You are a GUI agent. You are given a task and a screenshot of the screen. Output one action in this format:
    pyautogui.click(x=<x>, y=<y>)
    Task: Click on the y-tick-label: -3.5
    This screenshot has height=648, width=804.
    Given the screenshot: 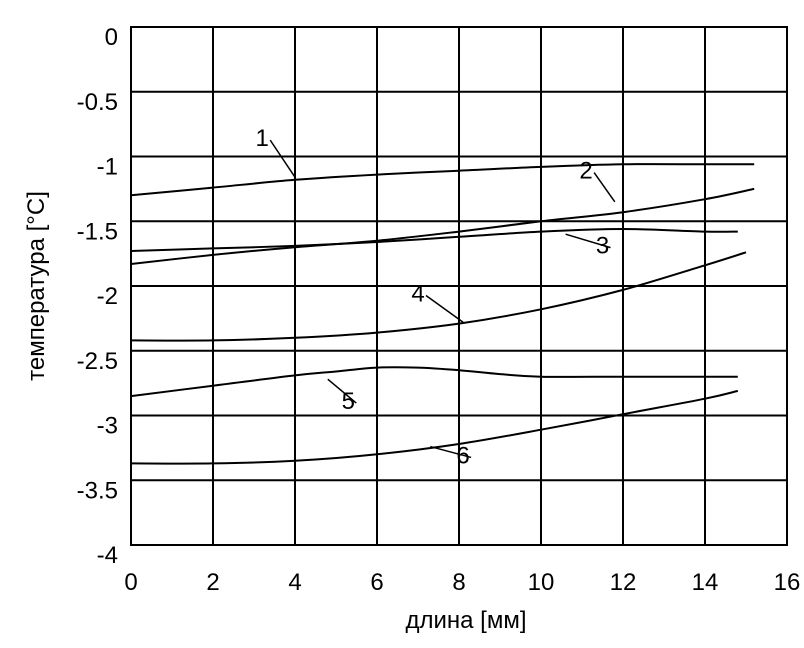 What is the action you would take?
    pyautogui.click(x=97, y=490)
    